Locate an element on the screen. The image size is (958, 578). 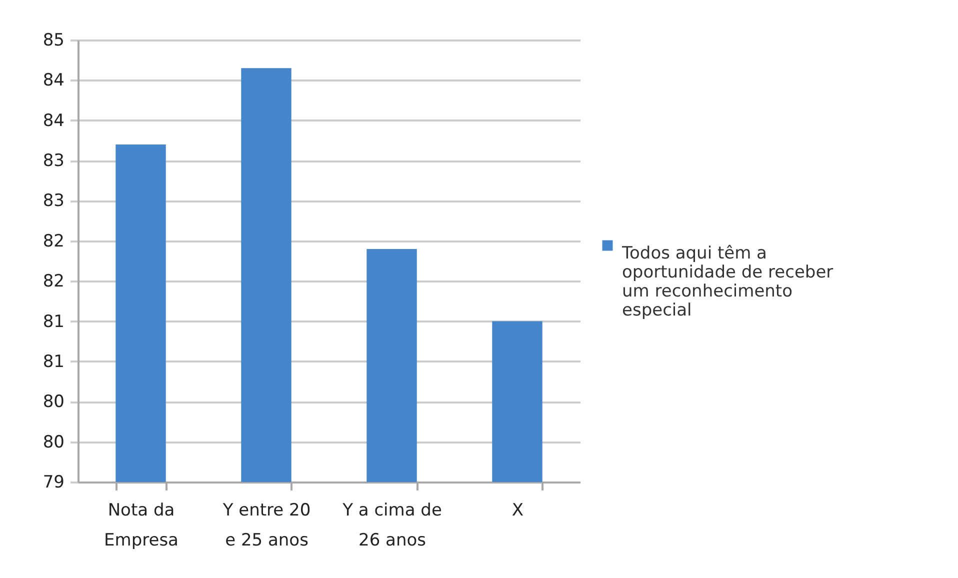
y-tick-label: 79 is located at coordinates (53, 482).